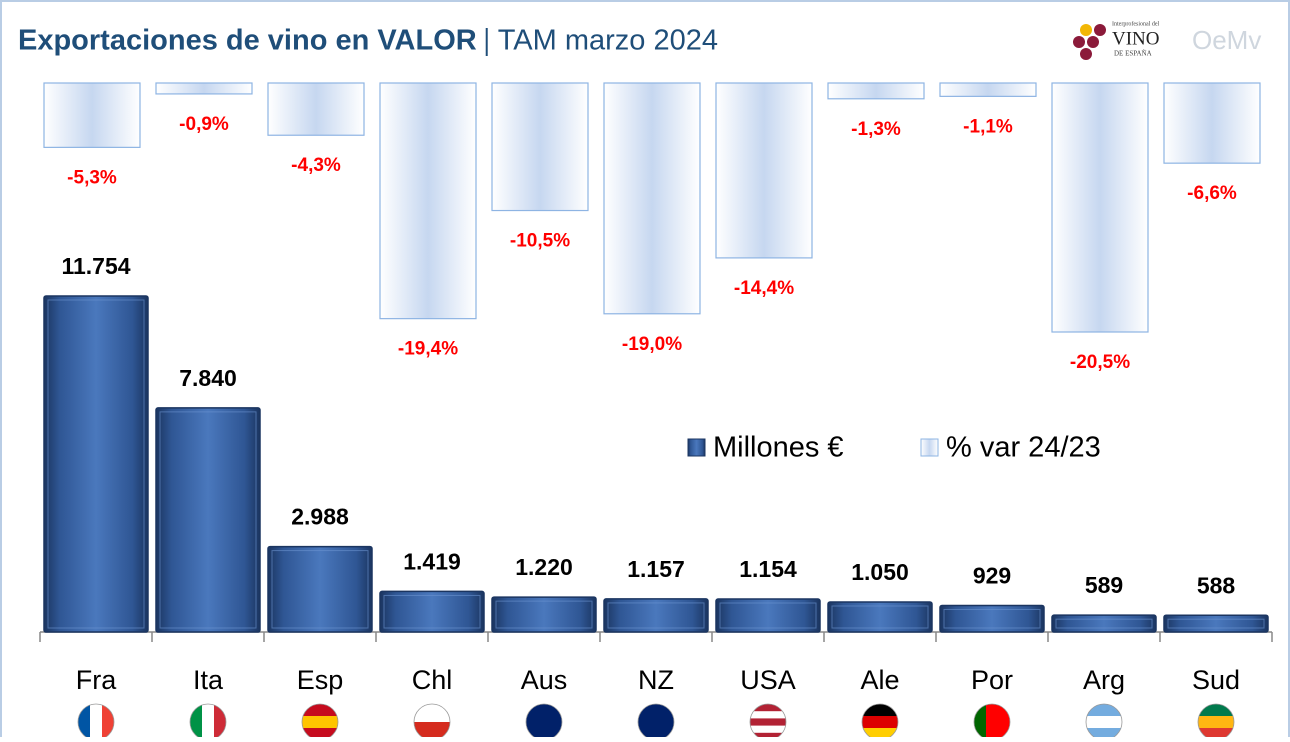  Describe the element at coordinates (428, 349) in the screenshot. I see `data-label: -19,4%` at that location.